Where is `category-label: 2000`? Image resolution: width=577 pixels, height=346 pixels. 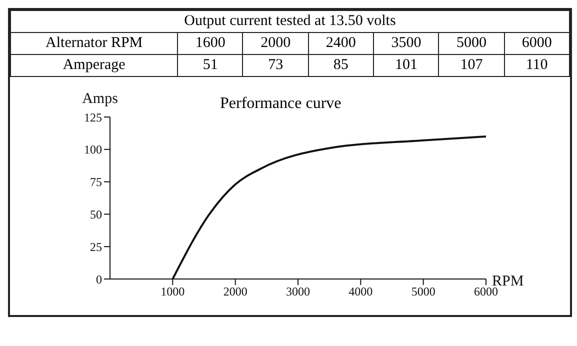
category-label: 2000 is located at coordinates (275, 43).